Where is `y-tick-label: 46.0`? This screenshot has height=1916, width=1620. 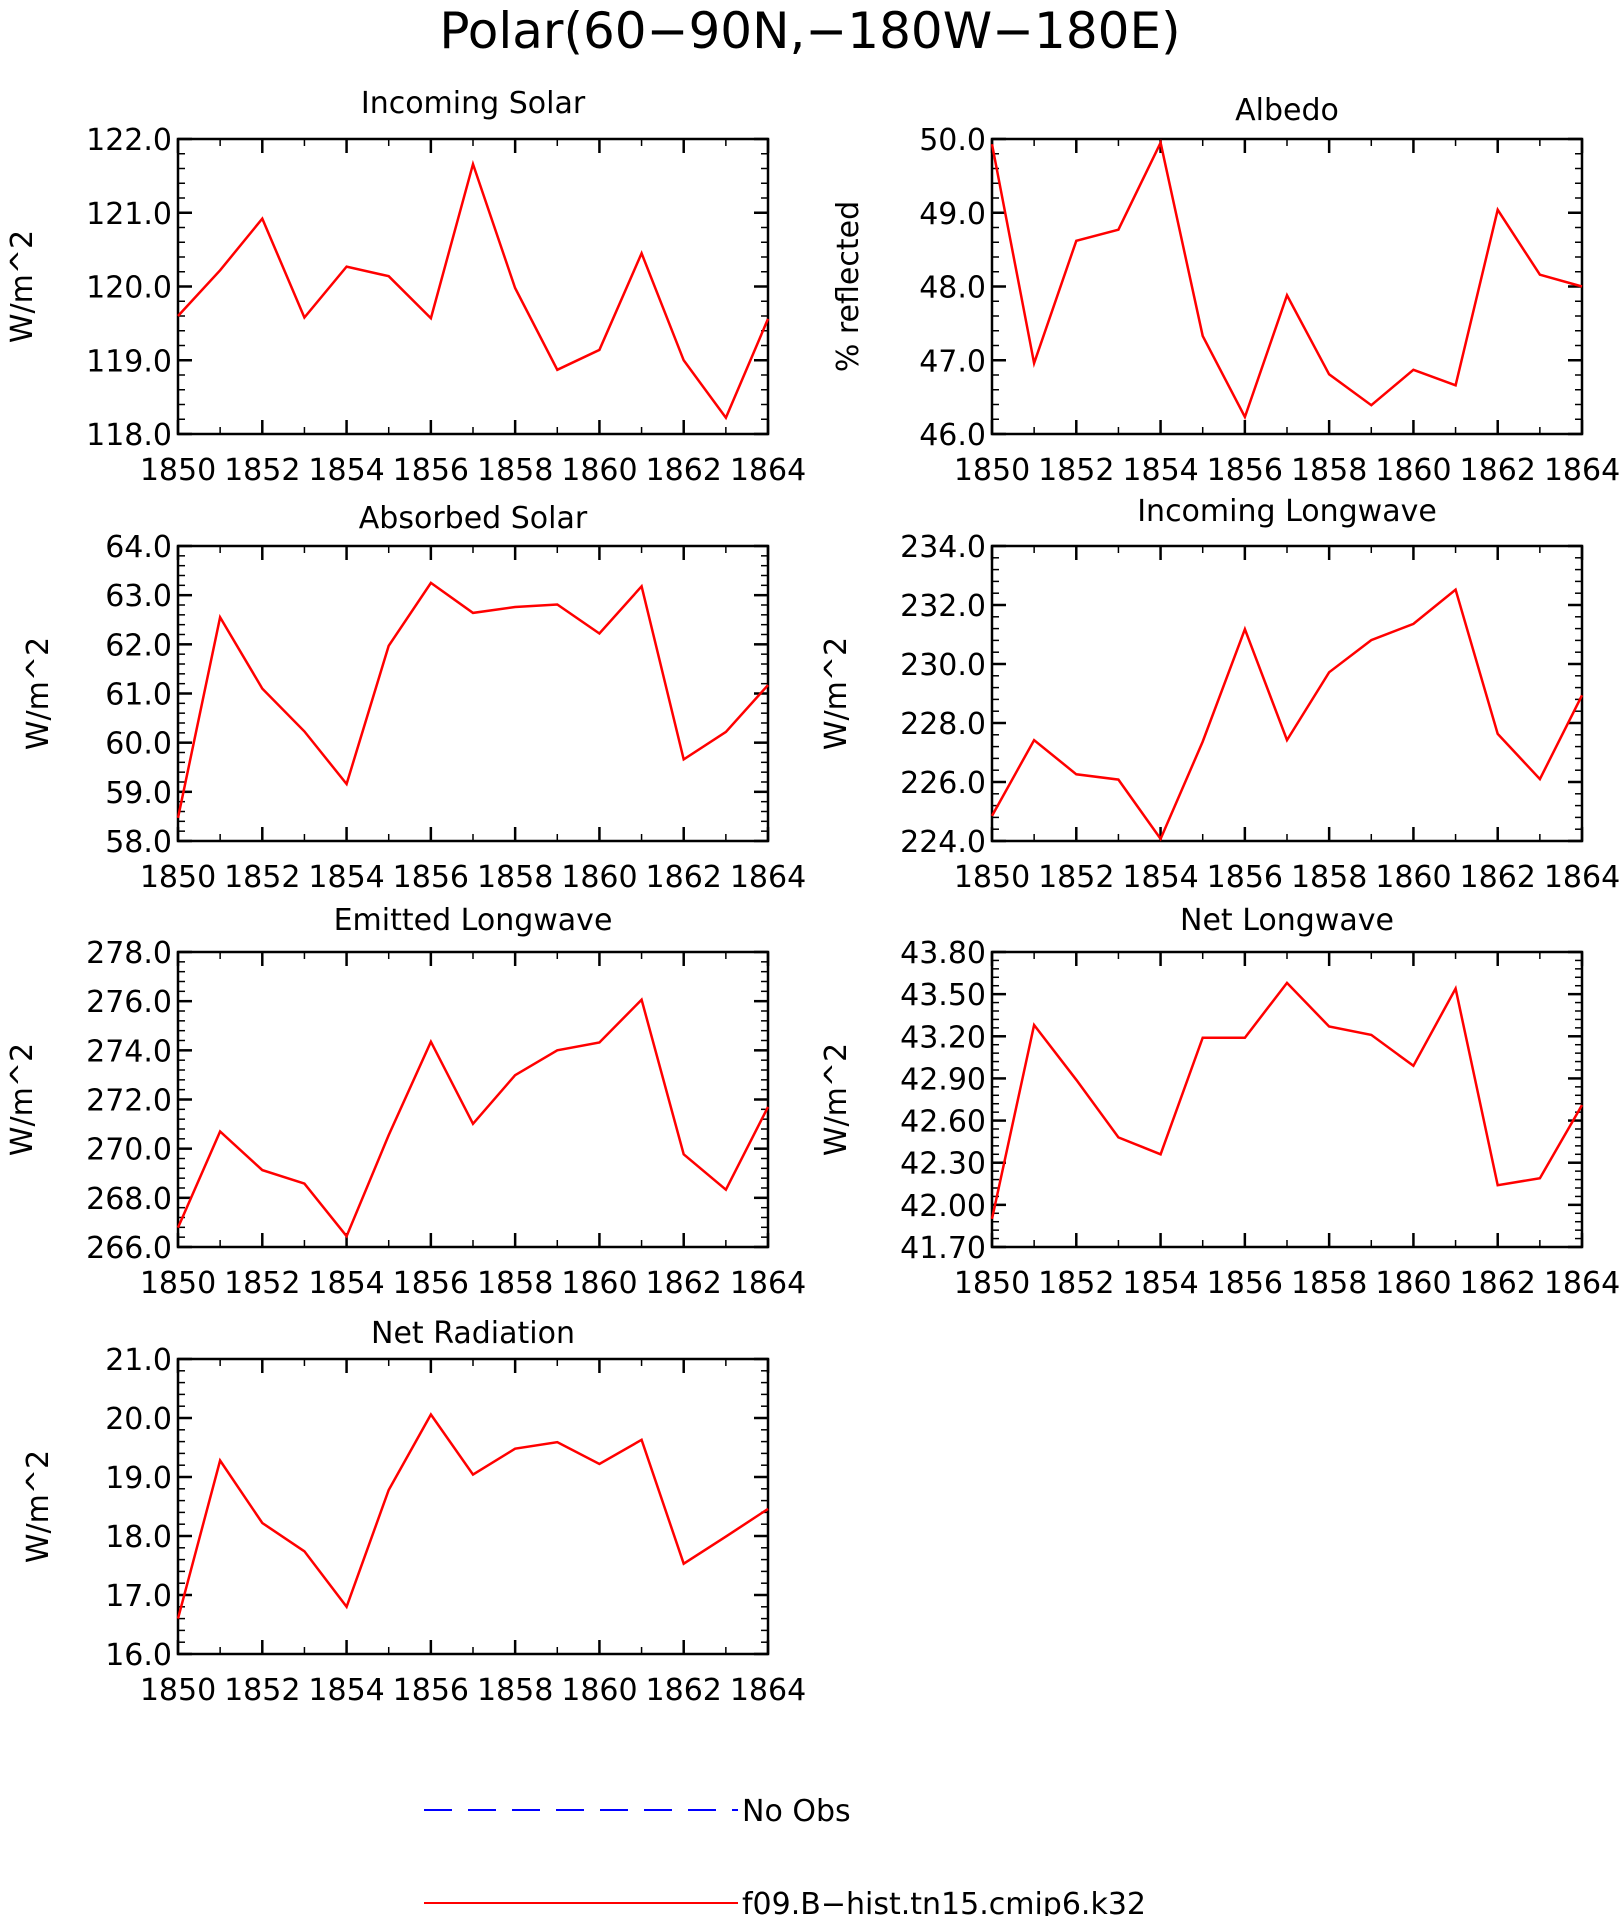 y-tick-label: 46.0 is located at coordinates (952, 435).